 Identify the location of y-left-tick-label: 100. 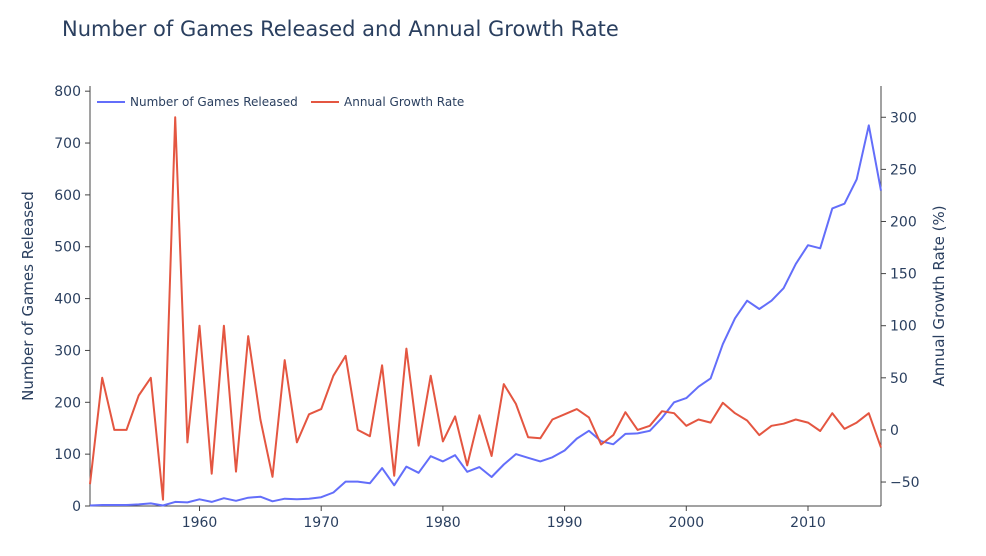
(67, 455).